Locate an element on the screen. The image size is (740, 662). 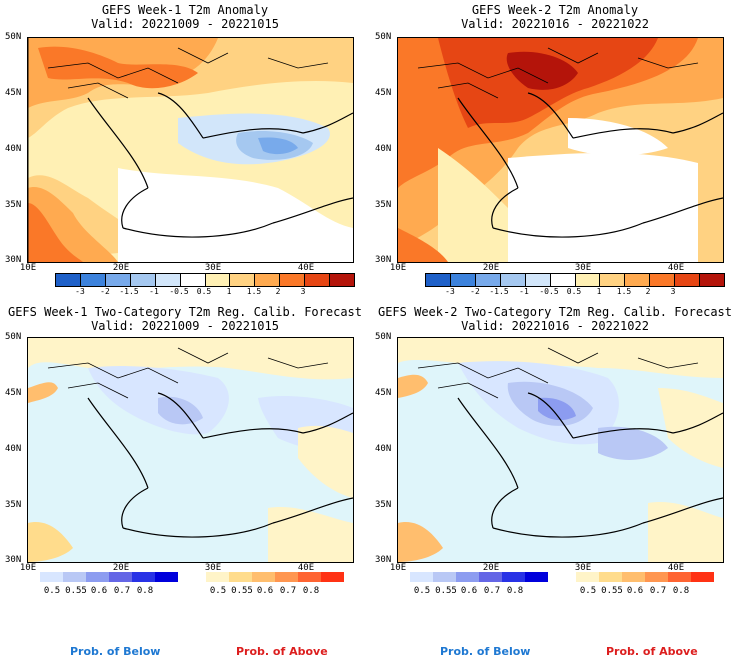
prob-above-colorbar is located at coordinates (645, 577).